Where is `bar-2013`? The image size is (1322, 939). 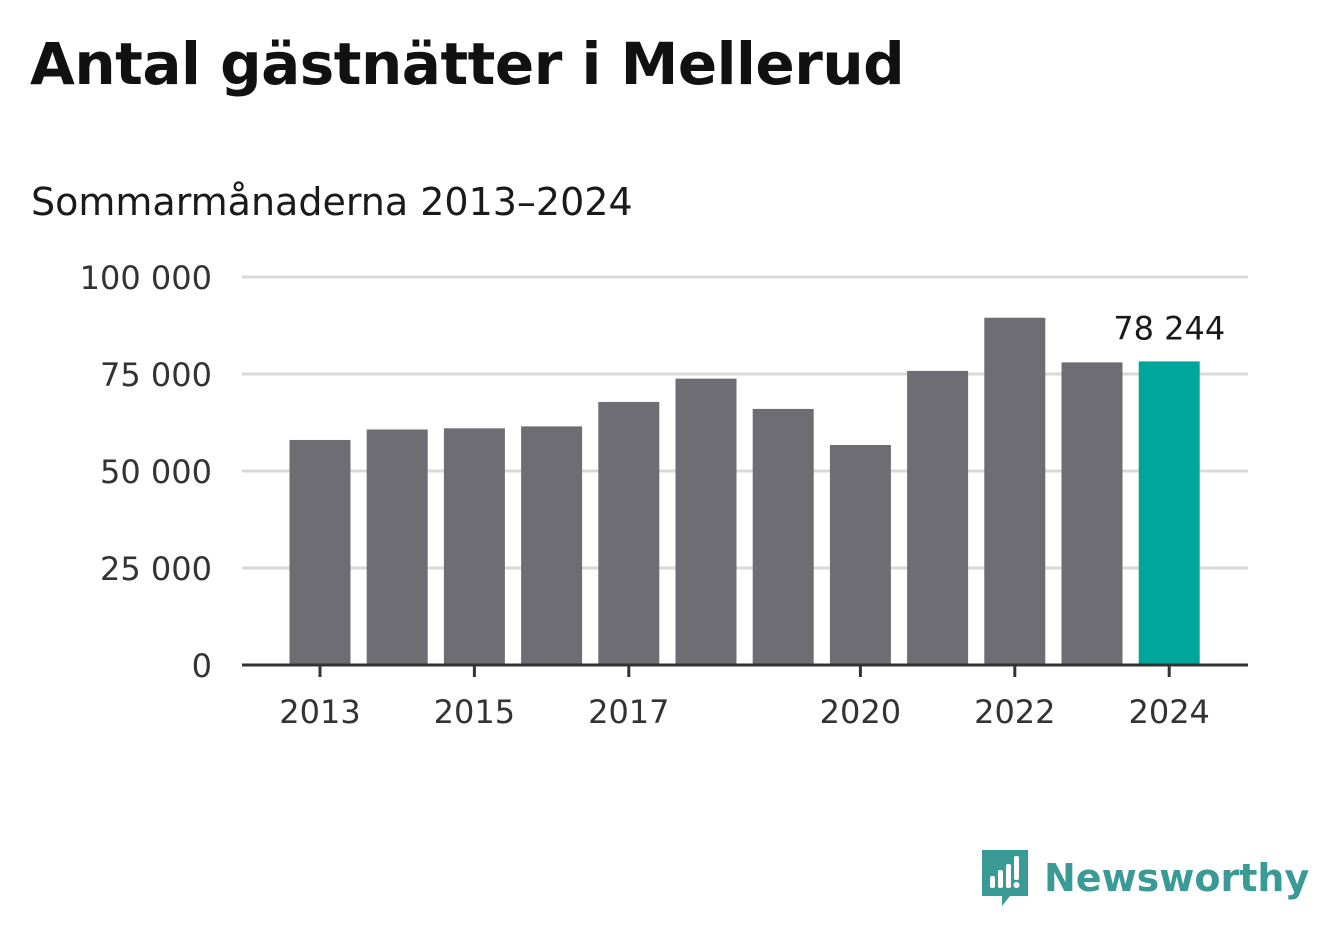
bar-2013 is located at coordinates (320, 552).